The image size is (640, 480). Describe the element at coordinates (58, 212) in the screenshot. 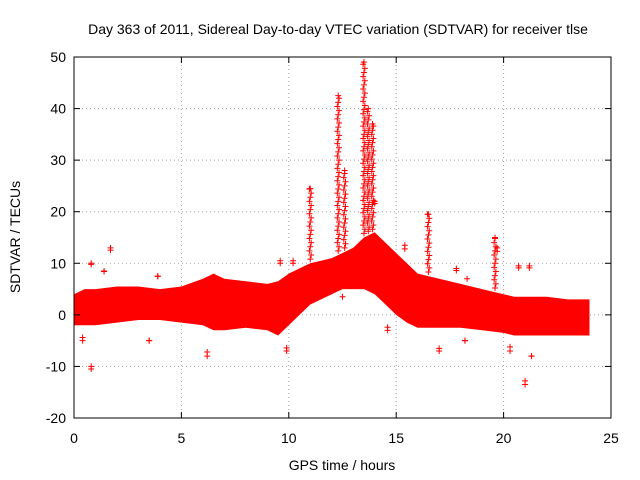

I see `y-tick-label: 20` at that location.